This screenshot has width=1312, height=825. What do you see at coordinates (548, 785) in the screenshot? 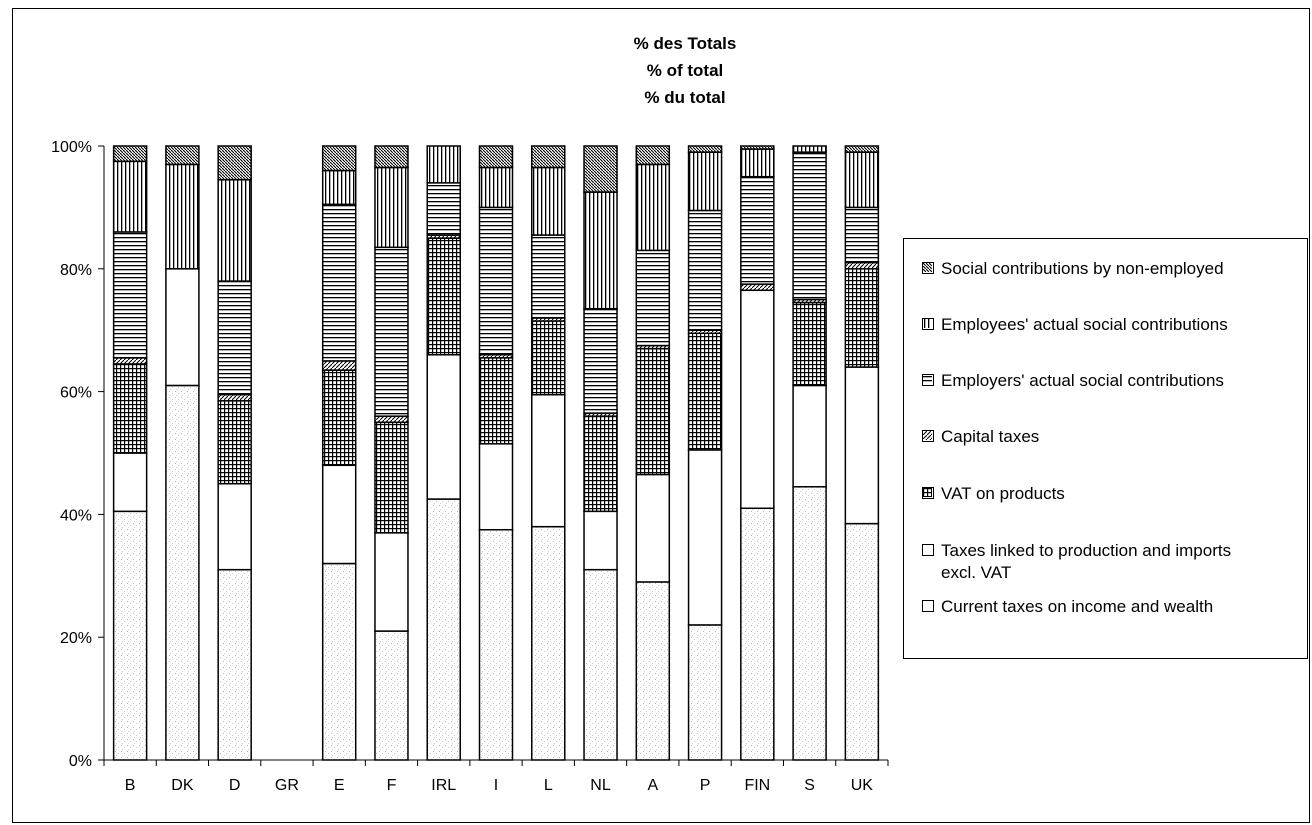
I see `x-tick-label: L` at bounding box center [548, 785].